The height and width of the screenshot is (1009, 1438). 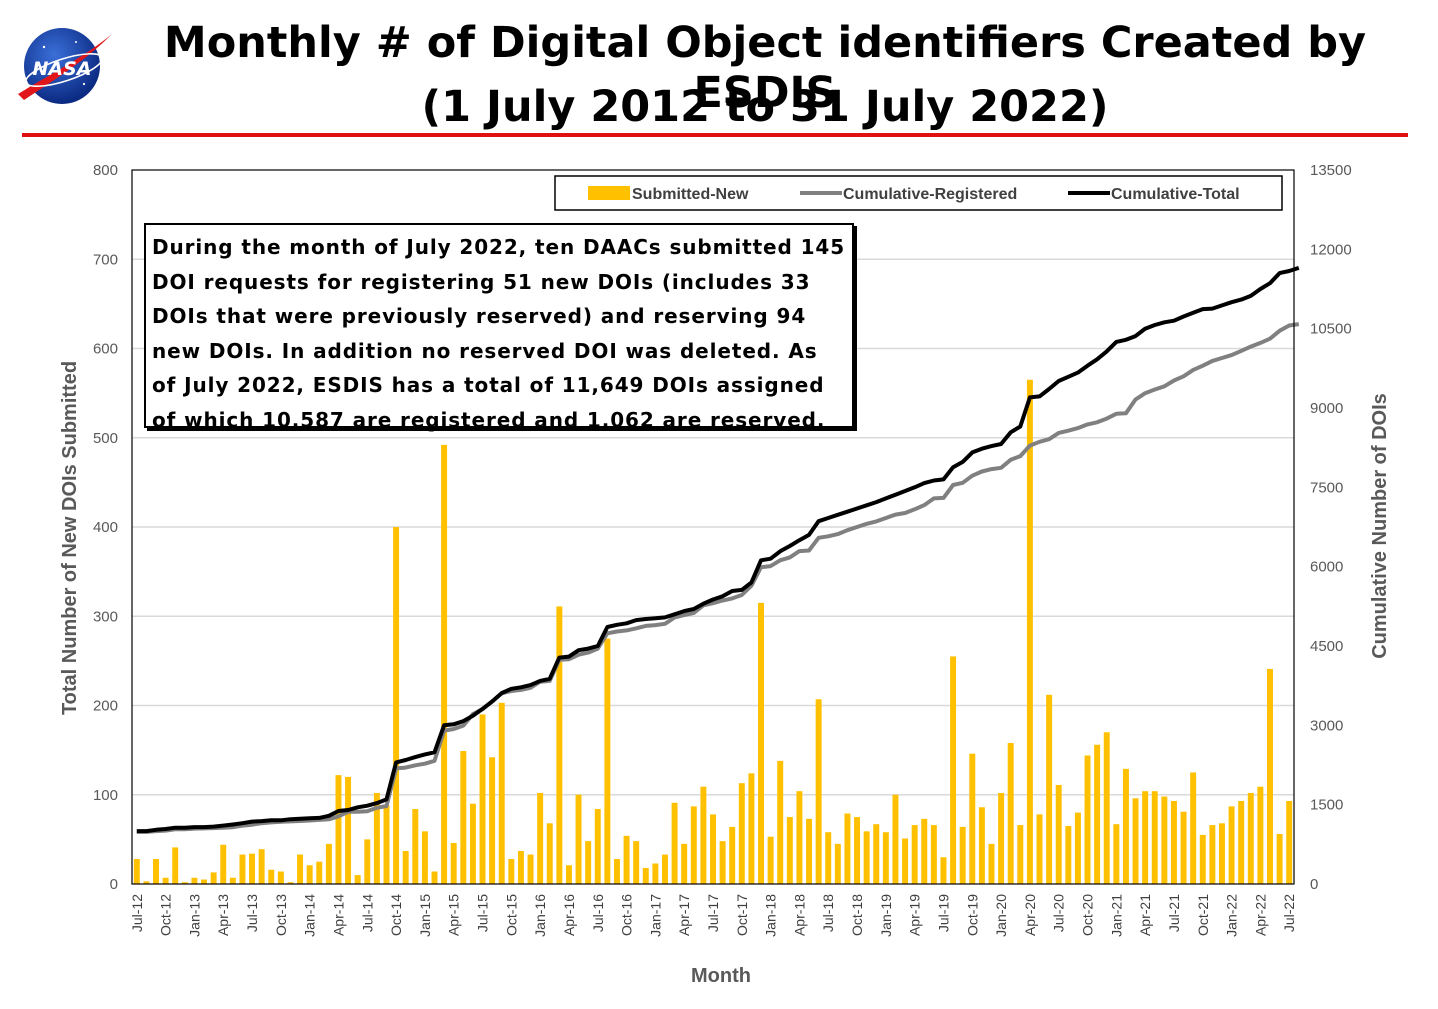 What do you see at coordinates (1289, 913) in the screenshot?
I see `x-tick-label: Jul-22` at bounding box center [1289, 913].